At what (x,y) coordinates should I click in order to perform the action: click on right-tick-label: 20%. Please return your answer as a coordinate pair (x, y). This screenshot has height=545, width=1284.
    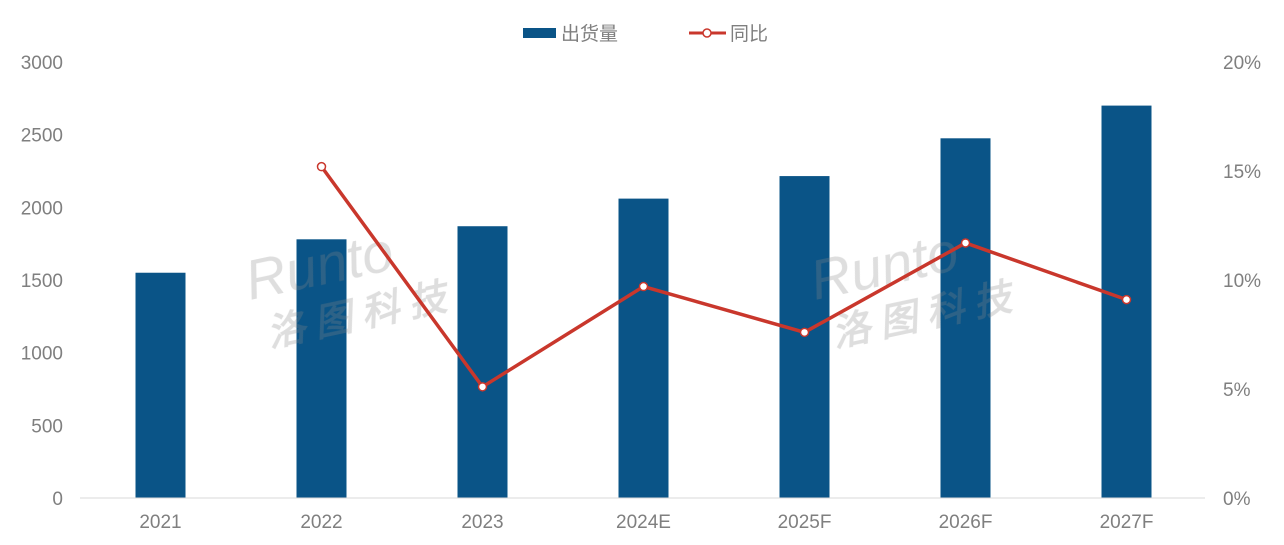
    Looking at the image, I should click on (1242, 63).